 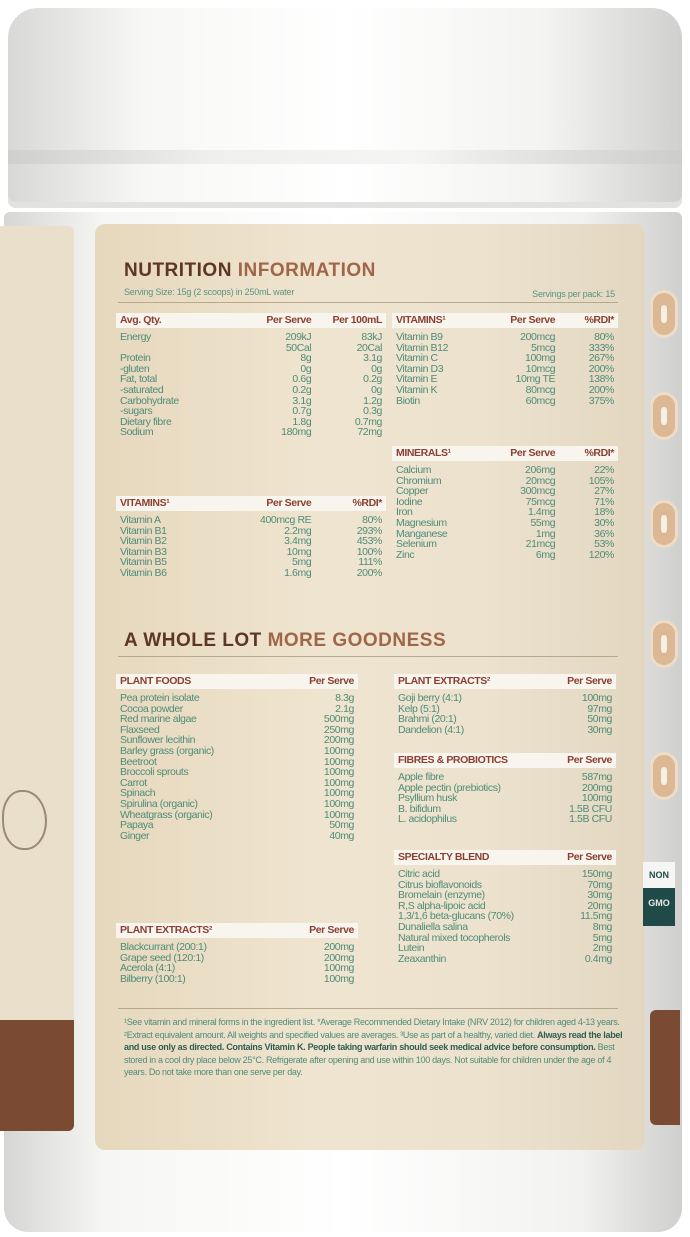 What do you see at coordinates (505, 453) in the screenshot?
I see `table-header: MINERALS¹ Per Serve %RDI*` at bounding box center [505, 453].